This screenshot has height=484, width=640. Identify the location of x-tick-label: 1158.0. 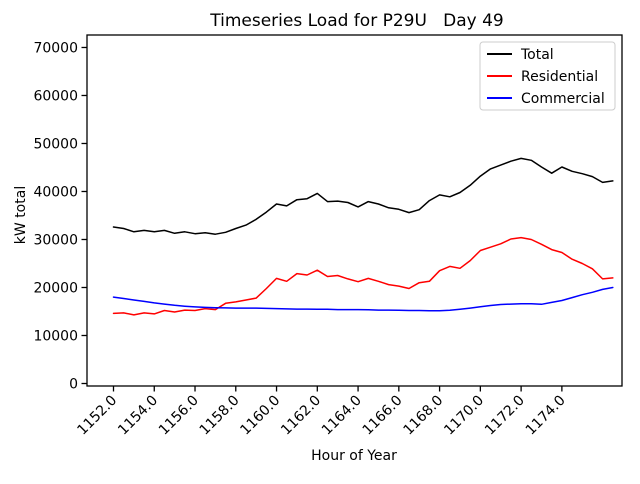
(220, 416).